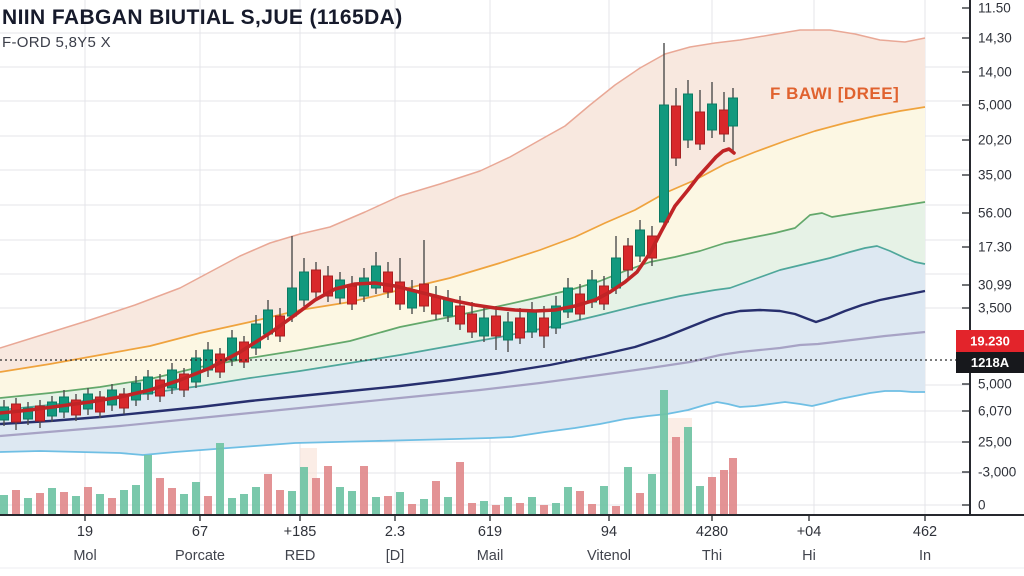 The height and width of the screenshot is (576, 1024). Describe the element at coordinates (995, 213) in the screenshot. I see `price-axis-label: 56.00` at that location.